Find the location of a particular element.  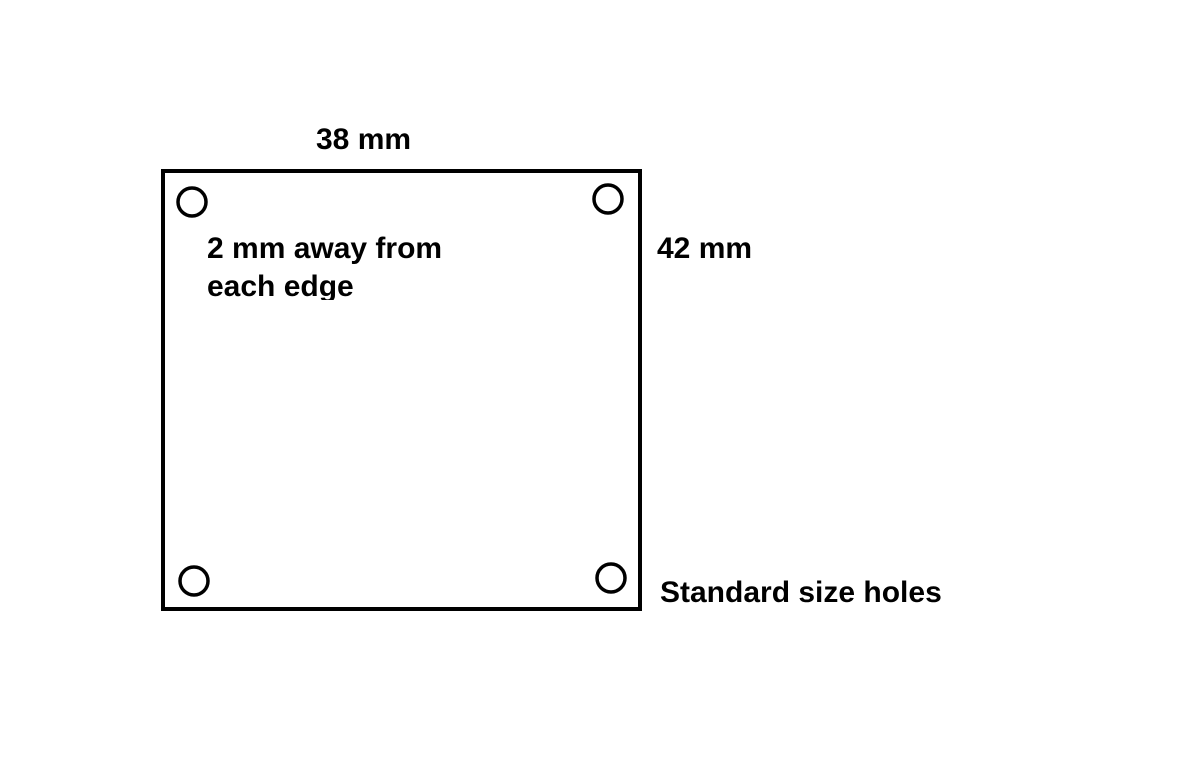

height-dimension-label: 42 mm is located at coordinates (705, 248).